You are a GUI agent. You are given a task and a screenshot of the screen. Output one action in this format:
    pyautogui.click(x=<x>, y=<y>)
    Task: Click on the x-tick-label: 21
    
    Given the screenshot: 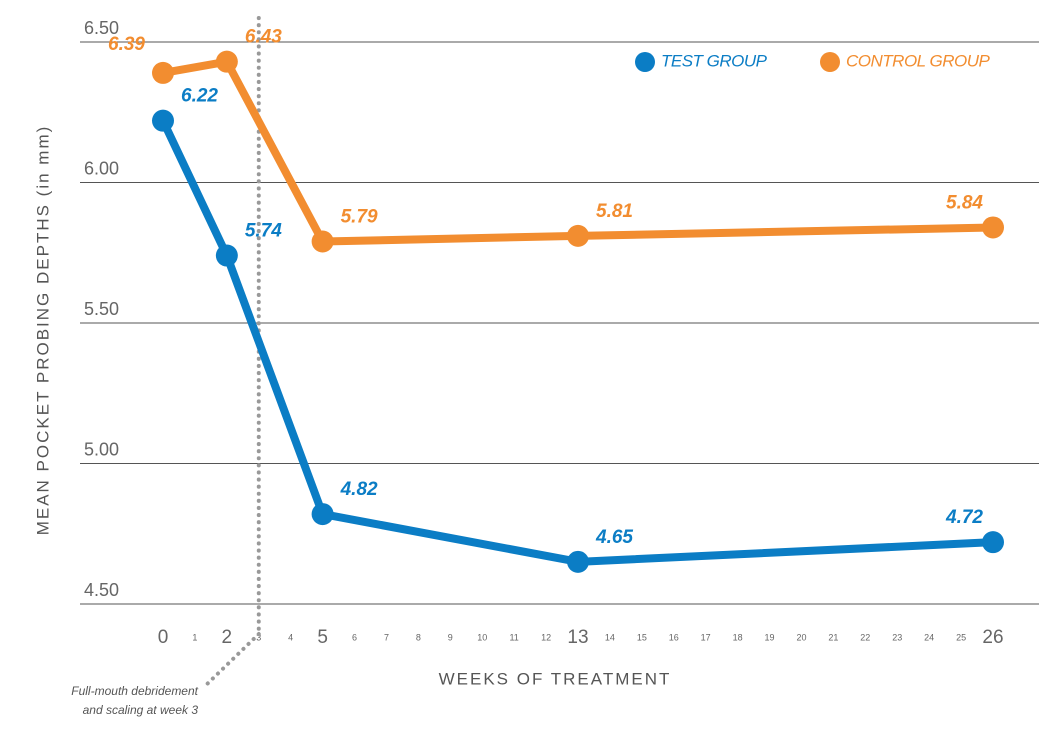 What is the action you would take?
    pyautogui.click(x=833, y=637)
    